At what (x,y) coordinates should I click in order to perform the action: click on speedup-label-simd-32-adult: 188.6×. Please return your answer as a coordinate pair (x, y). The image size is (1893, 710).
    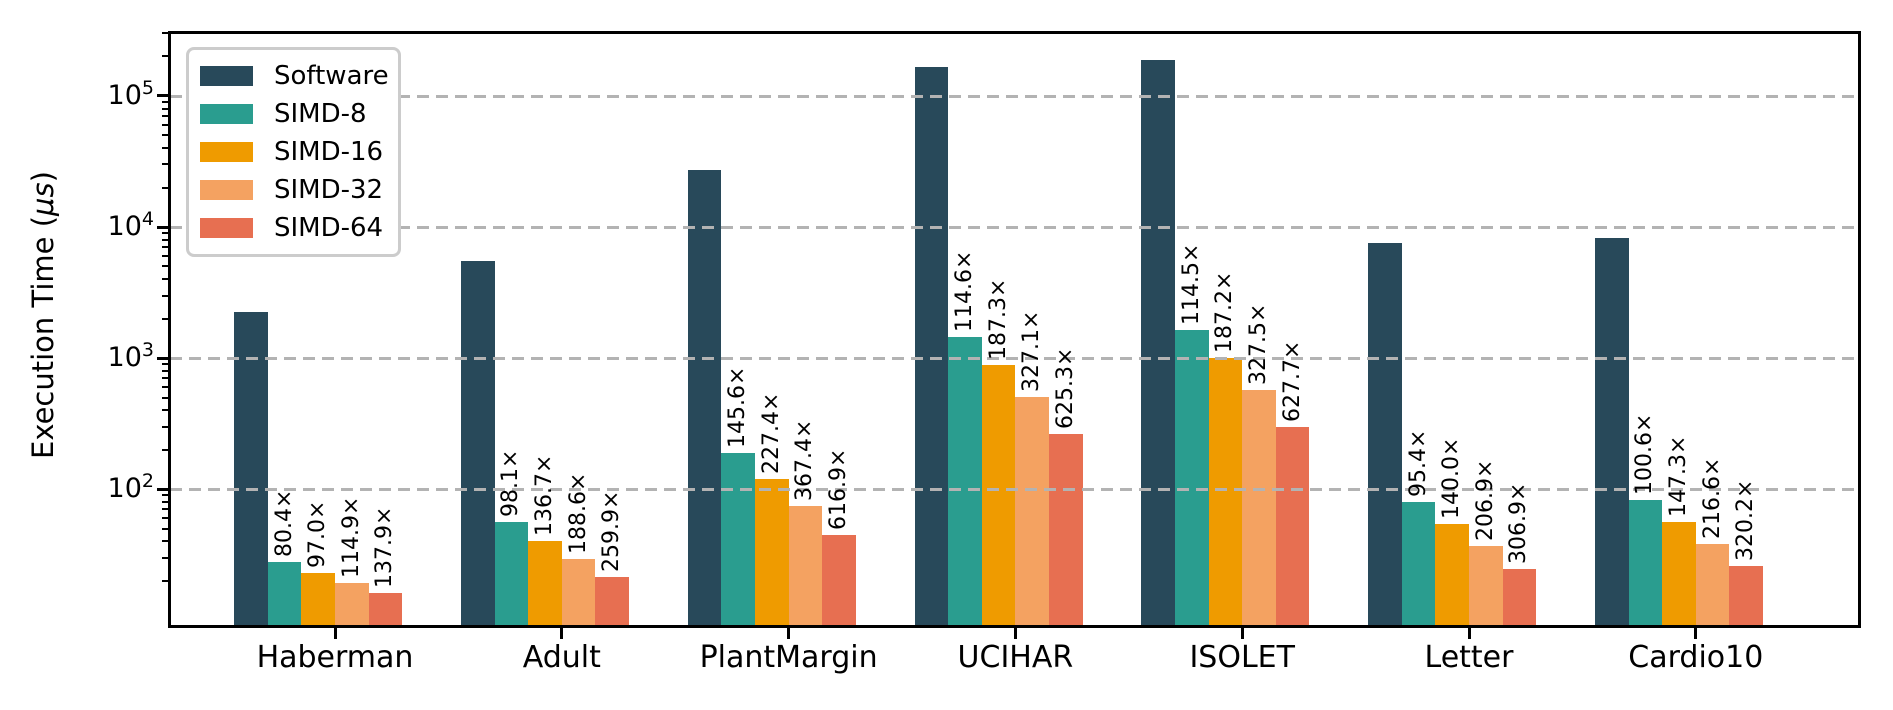
    Looking at the image, I should click on (578, 513).